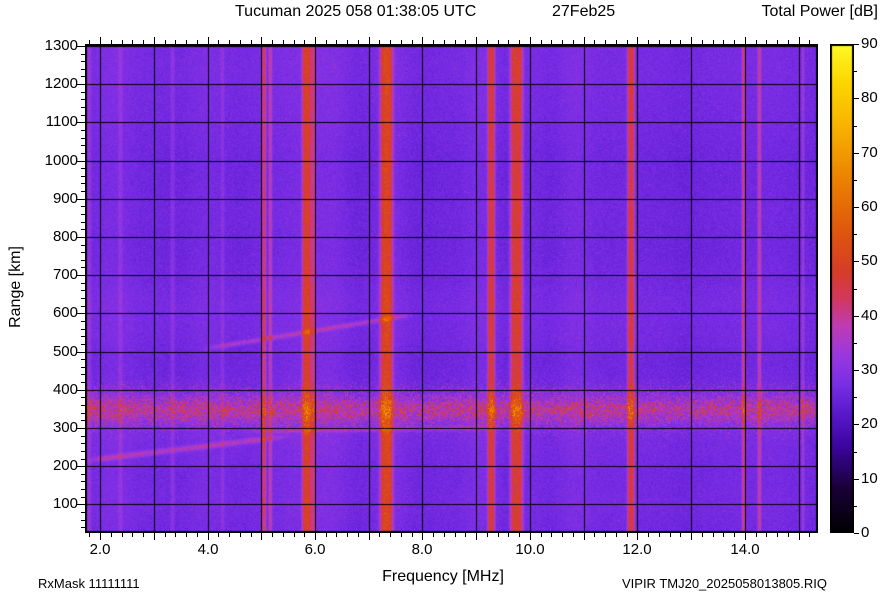 The height and width of the screenshot is (595, 884). What do you see at coordinates (745, 549) in the screenshot?
I see `x-tick-label: 14.0` at bounding box center [745, 549].